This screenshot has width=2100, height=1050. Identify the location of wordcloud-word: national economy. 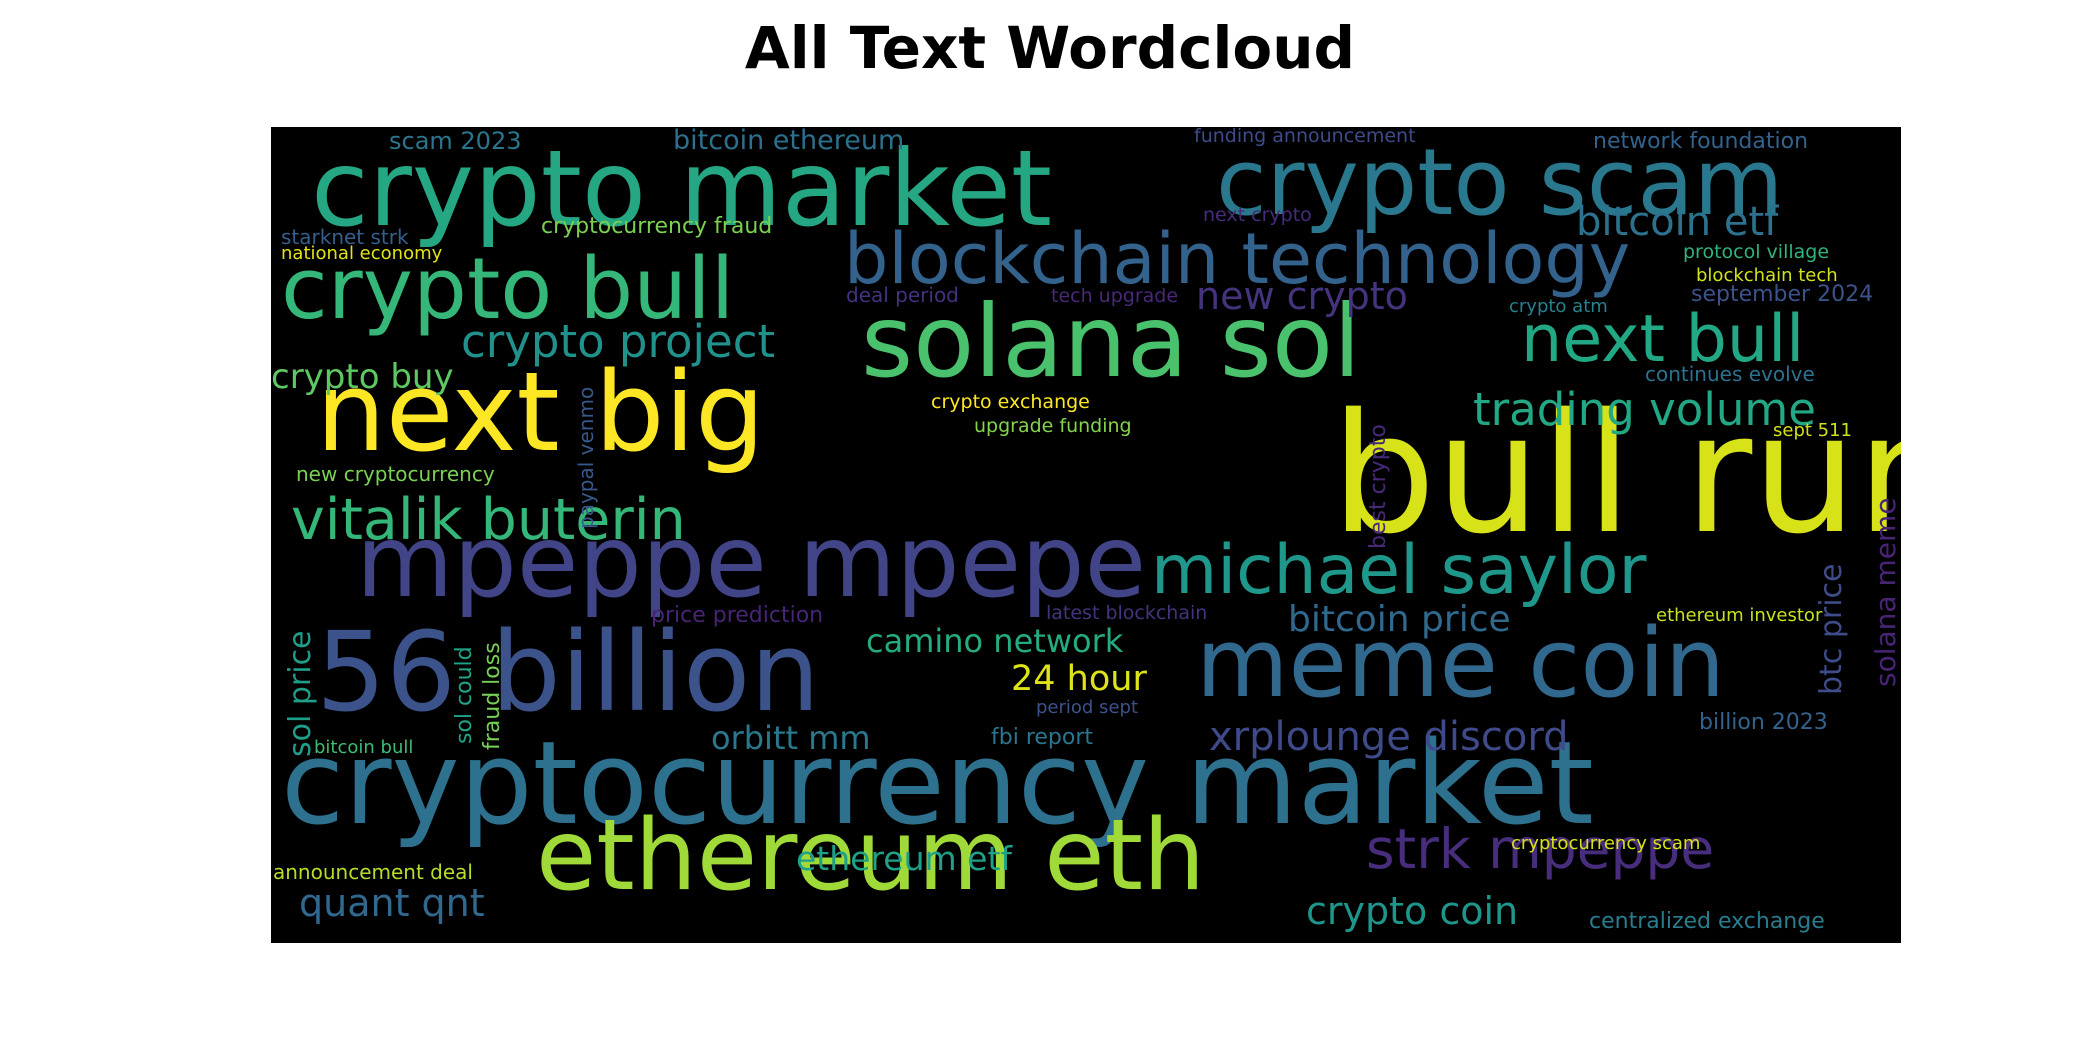
(362, 253).